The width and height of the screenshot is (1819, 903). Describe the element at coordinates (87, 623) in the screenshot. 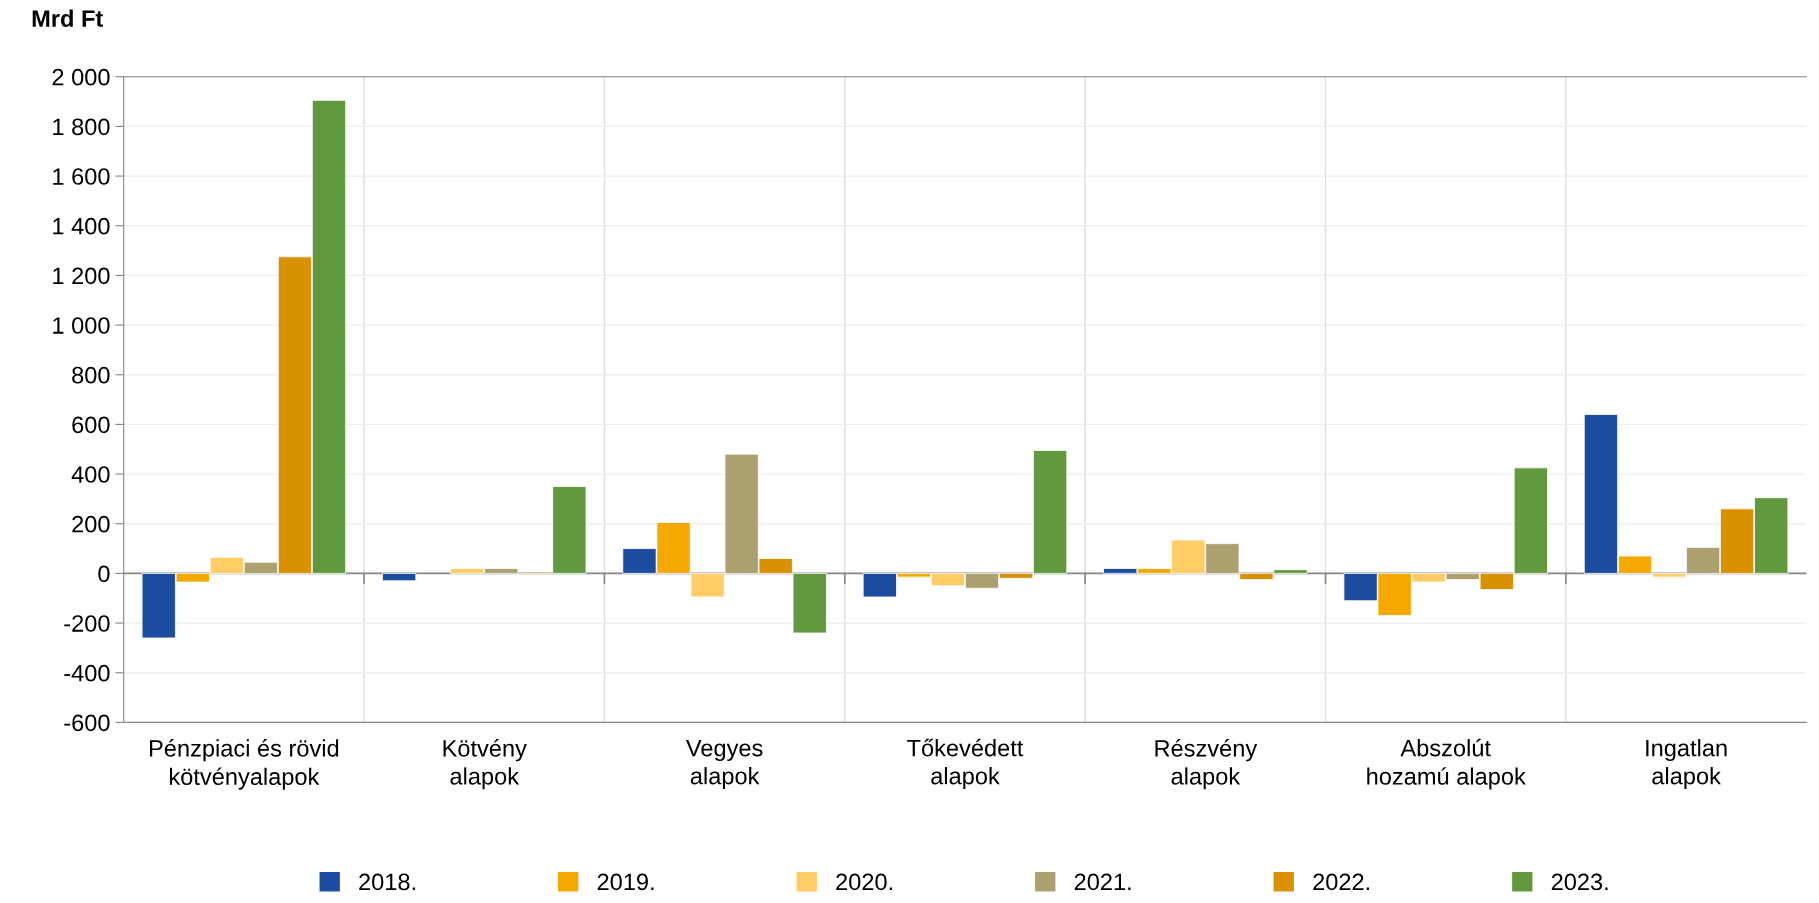

I see `y-tick-label: -200` at that location.